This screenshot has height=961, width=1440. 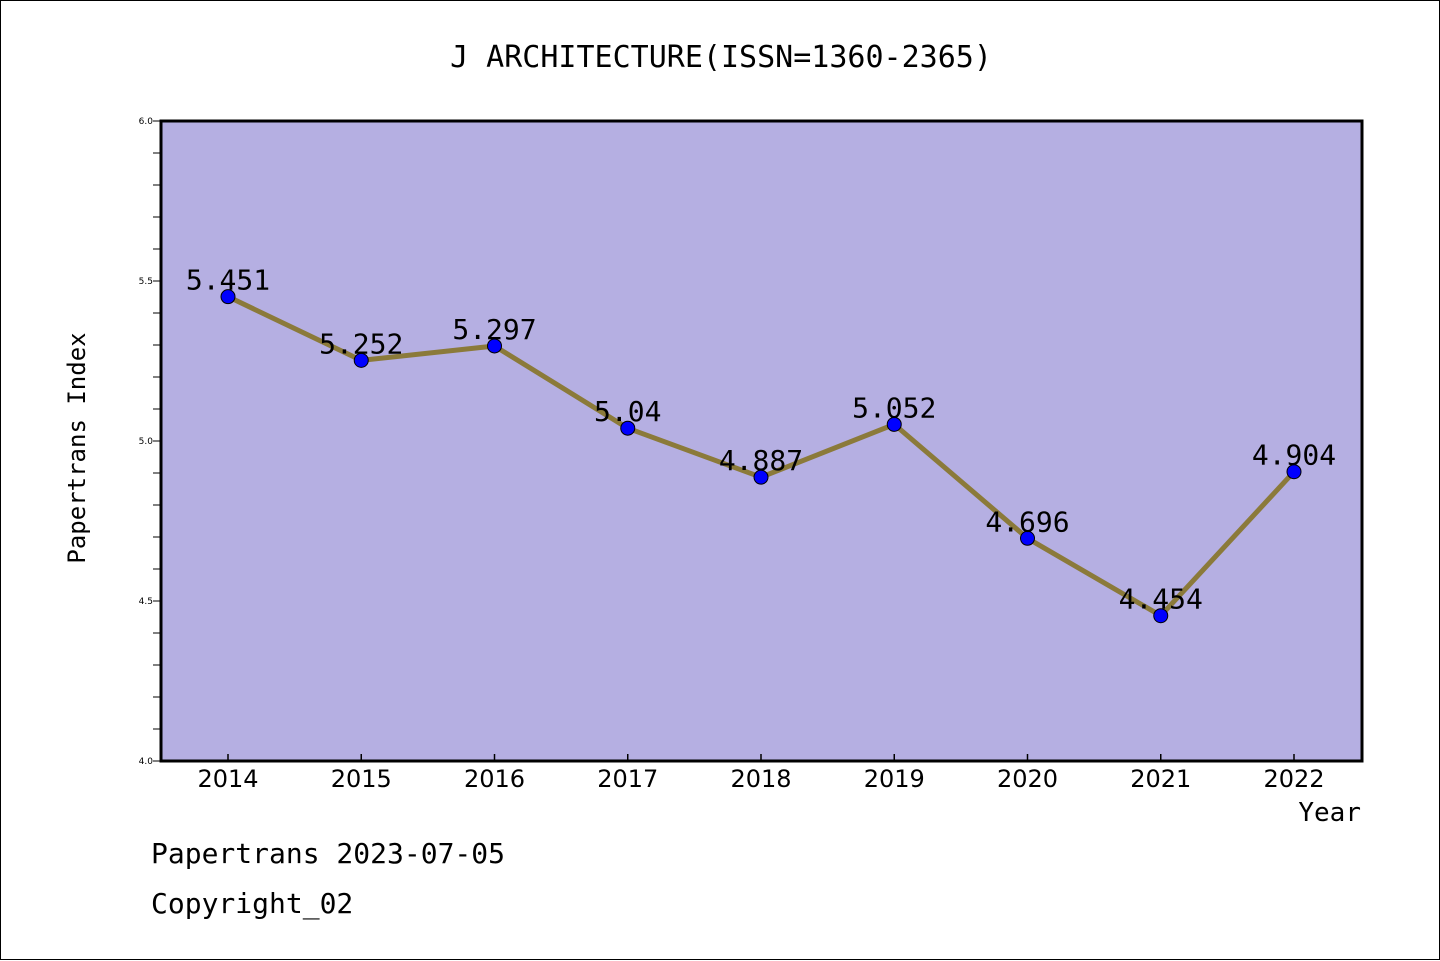 I want to click on x-tick-label: 2014, so click(x=227, y=779).